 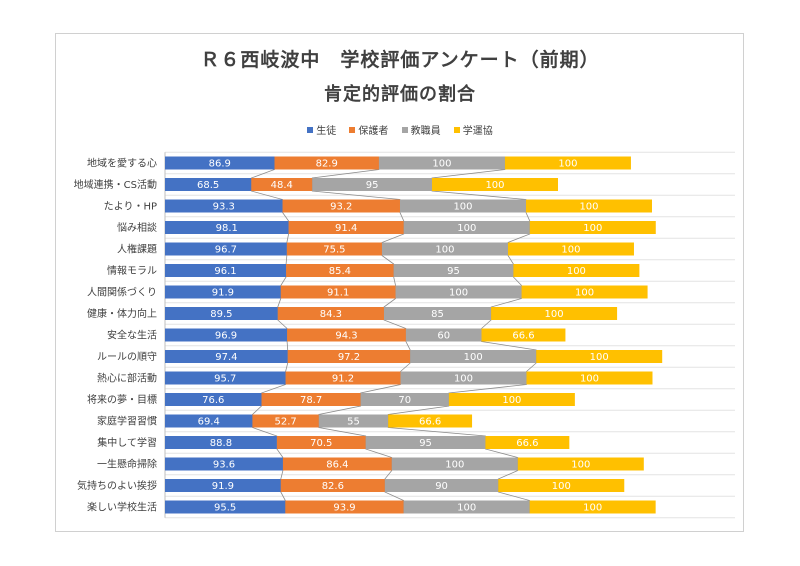 I want to click on data-label: 97.2, so click(x=349, y=357).